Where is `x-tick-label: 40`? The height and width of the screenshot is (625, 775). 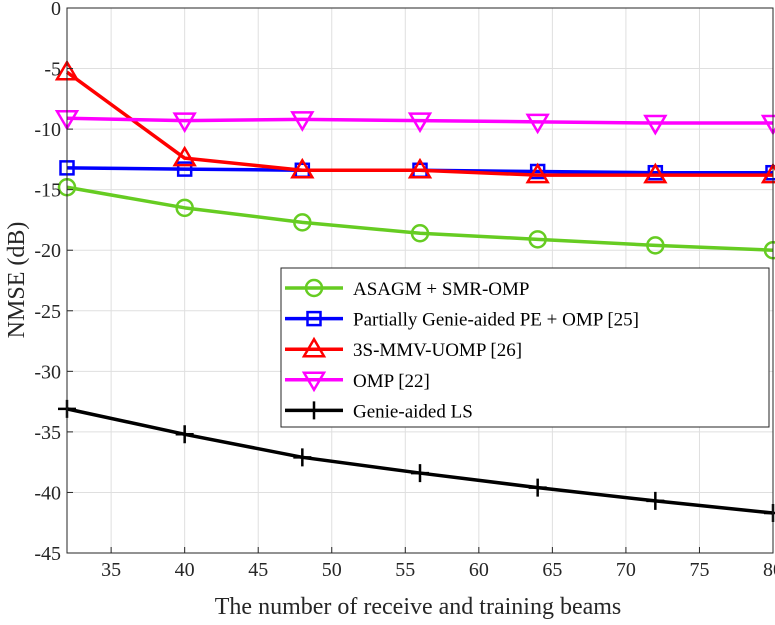
x-tick-label: 40 is located at coordinates (185, 570).